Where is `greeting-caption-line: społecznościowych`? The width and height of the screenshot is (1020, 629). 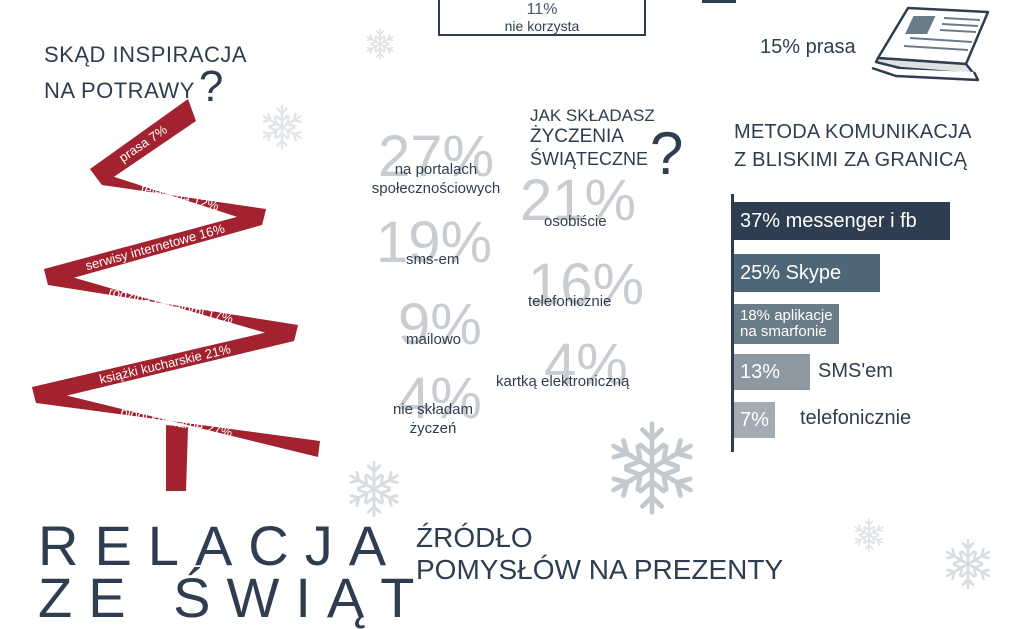 greeting-caption-line: społecznościowych is located at coordinates (436, 188).